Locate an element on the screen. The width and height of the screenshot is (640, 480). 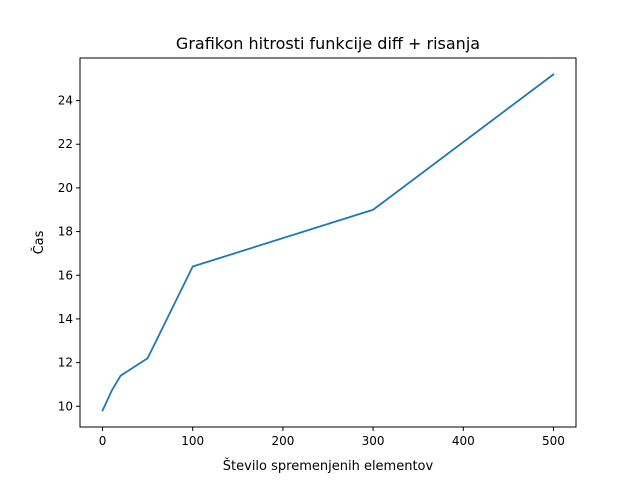
x-tick-label: 400 is located at coordinates (463, 441).